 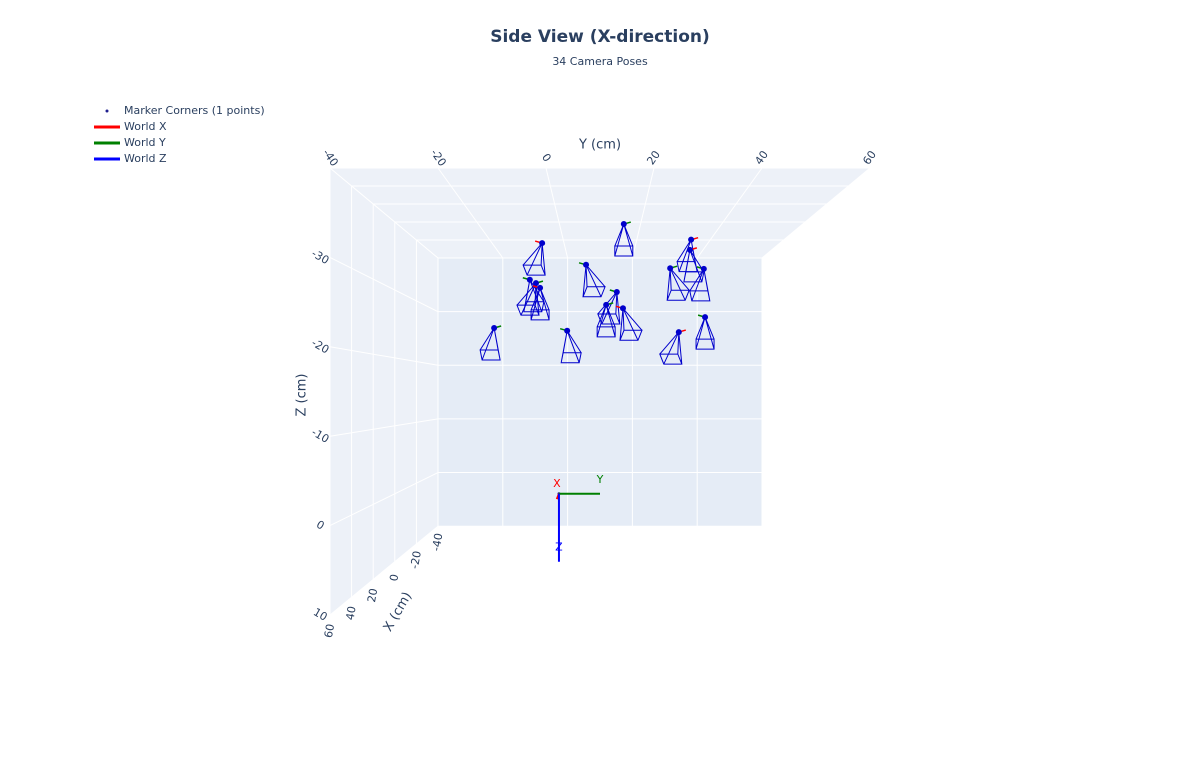 What do you see at coordinates (546, 157) in the screenshot?
I see `y-tick-label: 0` at bounding box center [546, 157].